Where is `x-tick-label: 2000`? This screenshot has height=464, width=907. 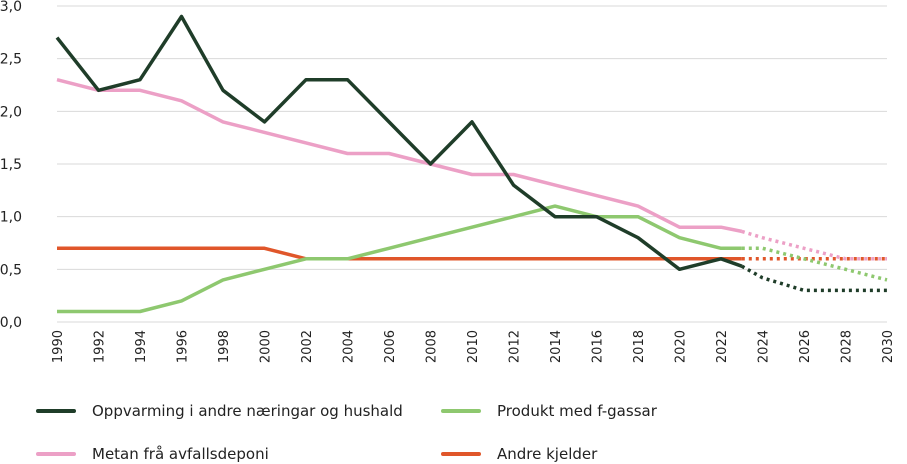 x-tick-label: 2000 is located at coordinates (266, 346).